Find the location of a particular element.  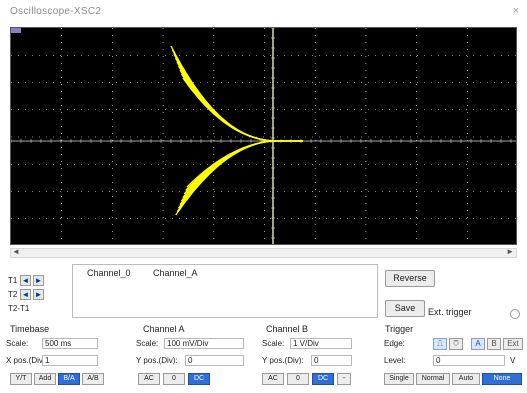

trigger-mode-single: Single is located at coordinates (399, 379).